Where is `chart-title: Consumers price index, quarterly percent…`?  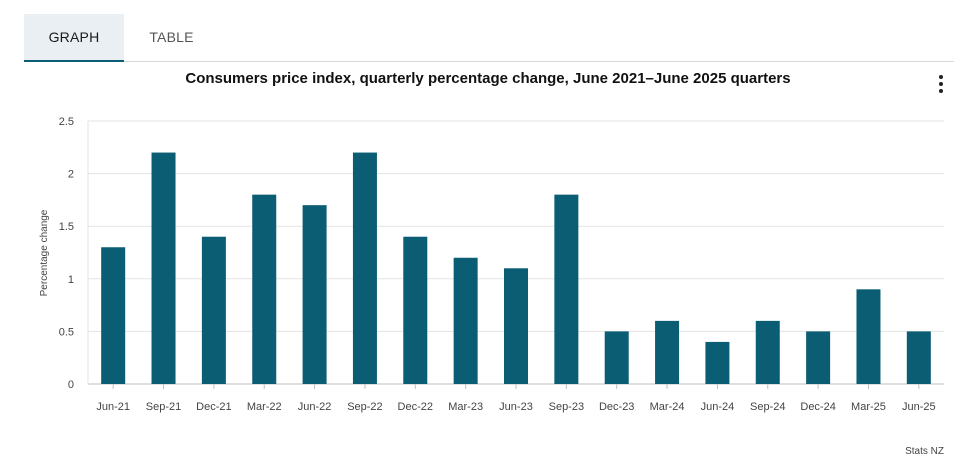
chart-title: Consumers price index, quarterly percent… is located at coordinates (488, 78).